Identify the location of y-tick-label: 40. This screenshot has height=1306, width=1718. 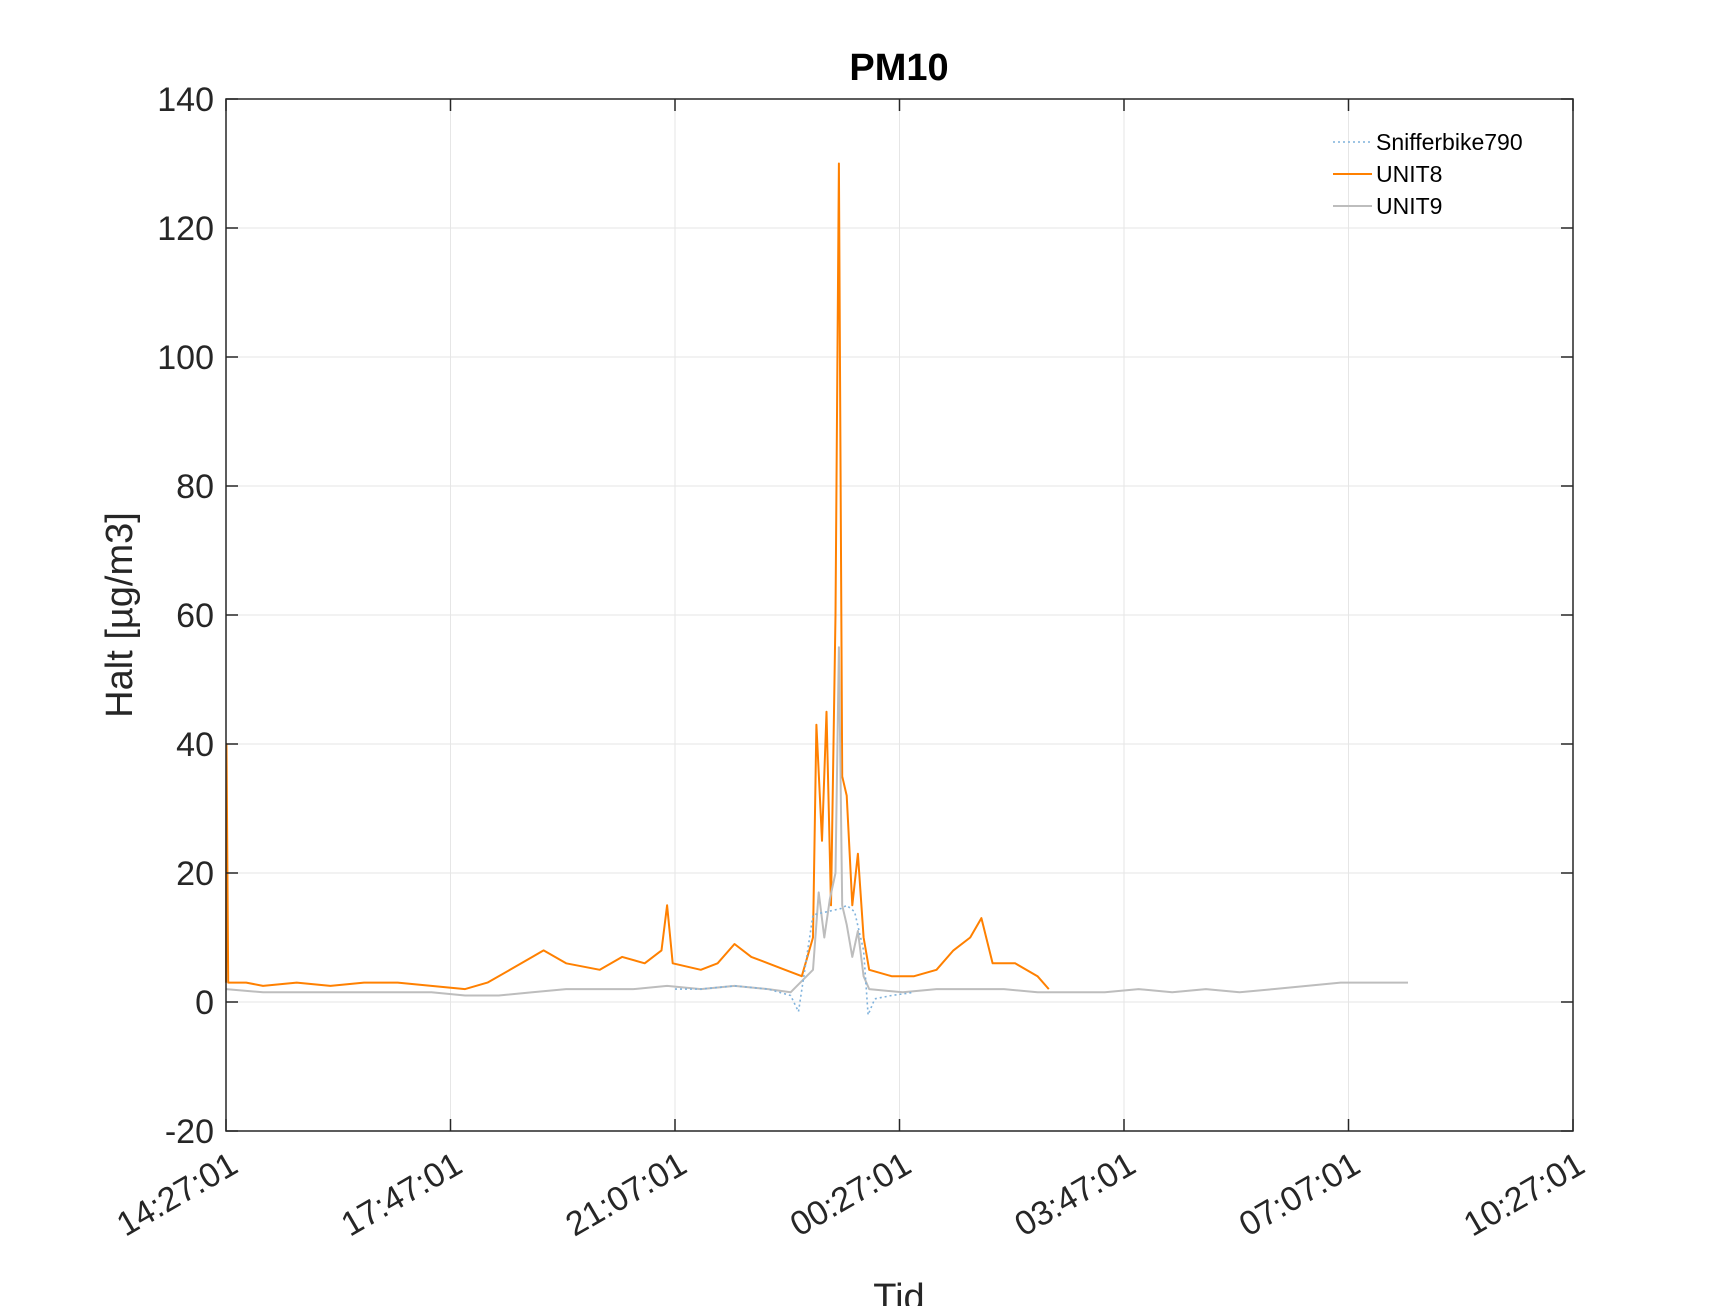
(195, 745).